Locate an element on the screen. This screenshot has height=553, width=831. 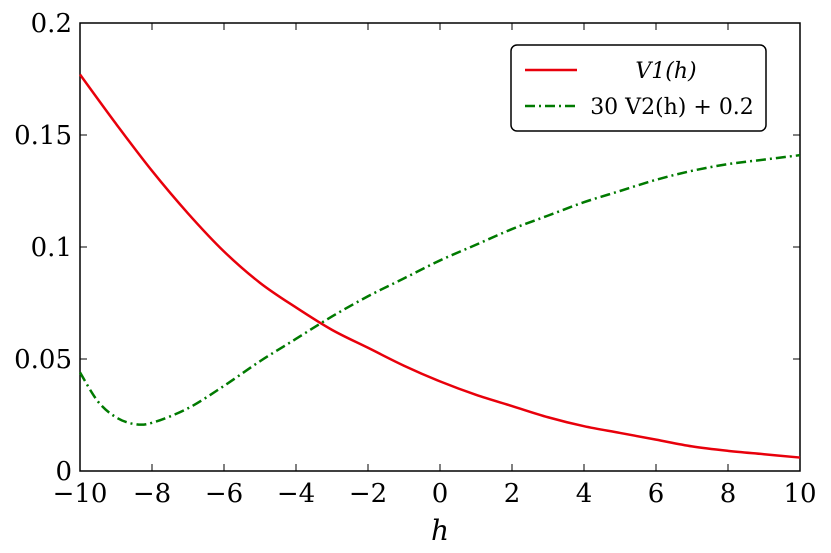
legend-label-series-2: 30 V2(h) + 0.2 is located at coordinates (672, 107).